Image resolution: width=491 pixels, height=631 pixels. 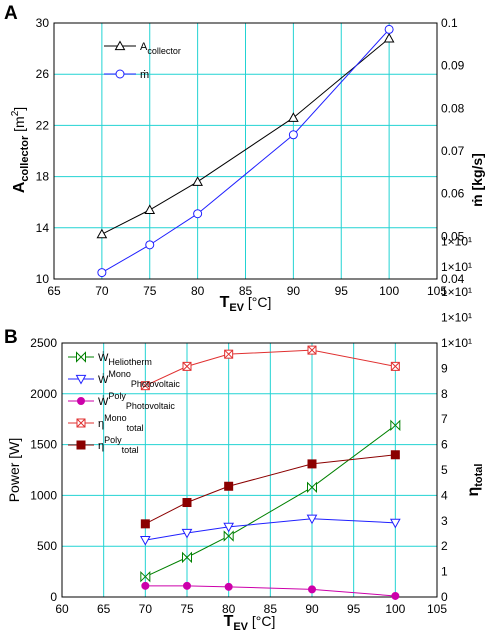 I want to click on y-left-tick-label: 18, so click(x=43, y=177).